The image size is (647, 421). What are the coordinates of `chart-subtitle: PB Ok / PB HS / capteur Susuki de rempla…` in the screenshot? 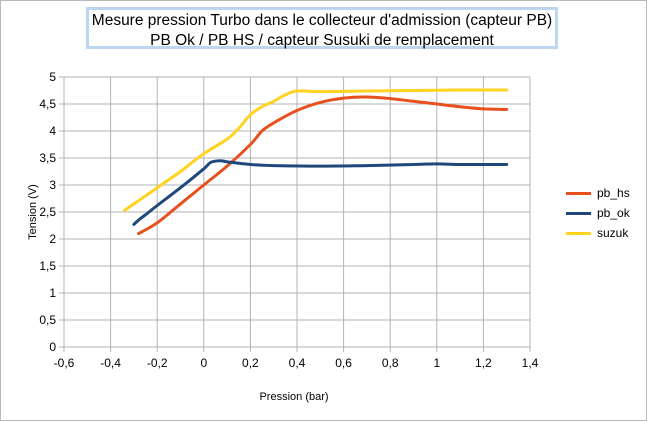 It's located at (322, 40).